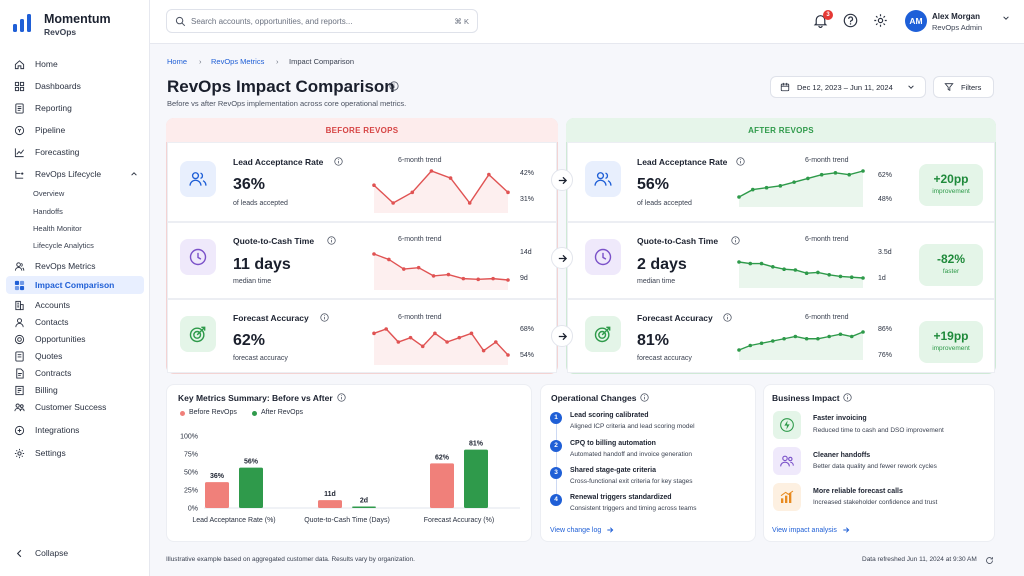  What do you see at coordinates (75, 390) in the screenshot?
I see `sidebar-item-billing: Billing` at bounding box center [75, 390].